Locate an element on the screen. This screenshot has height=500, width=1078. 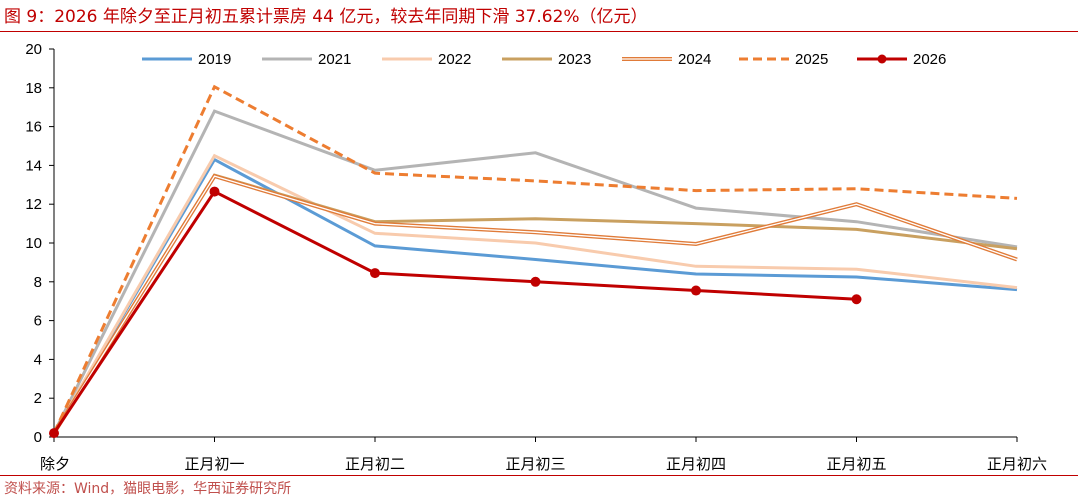
y-tick-label: 8 is located at coordinates (38, 282).